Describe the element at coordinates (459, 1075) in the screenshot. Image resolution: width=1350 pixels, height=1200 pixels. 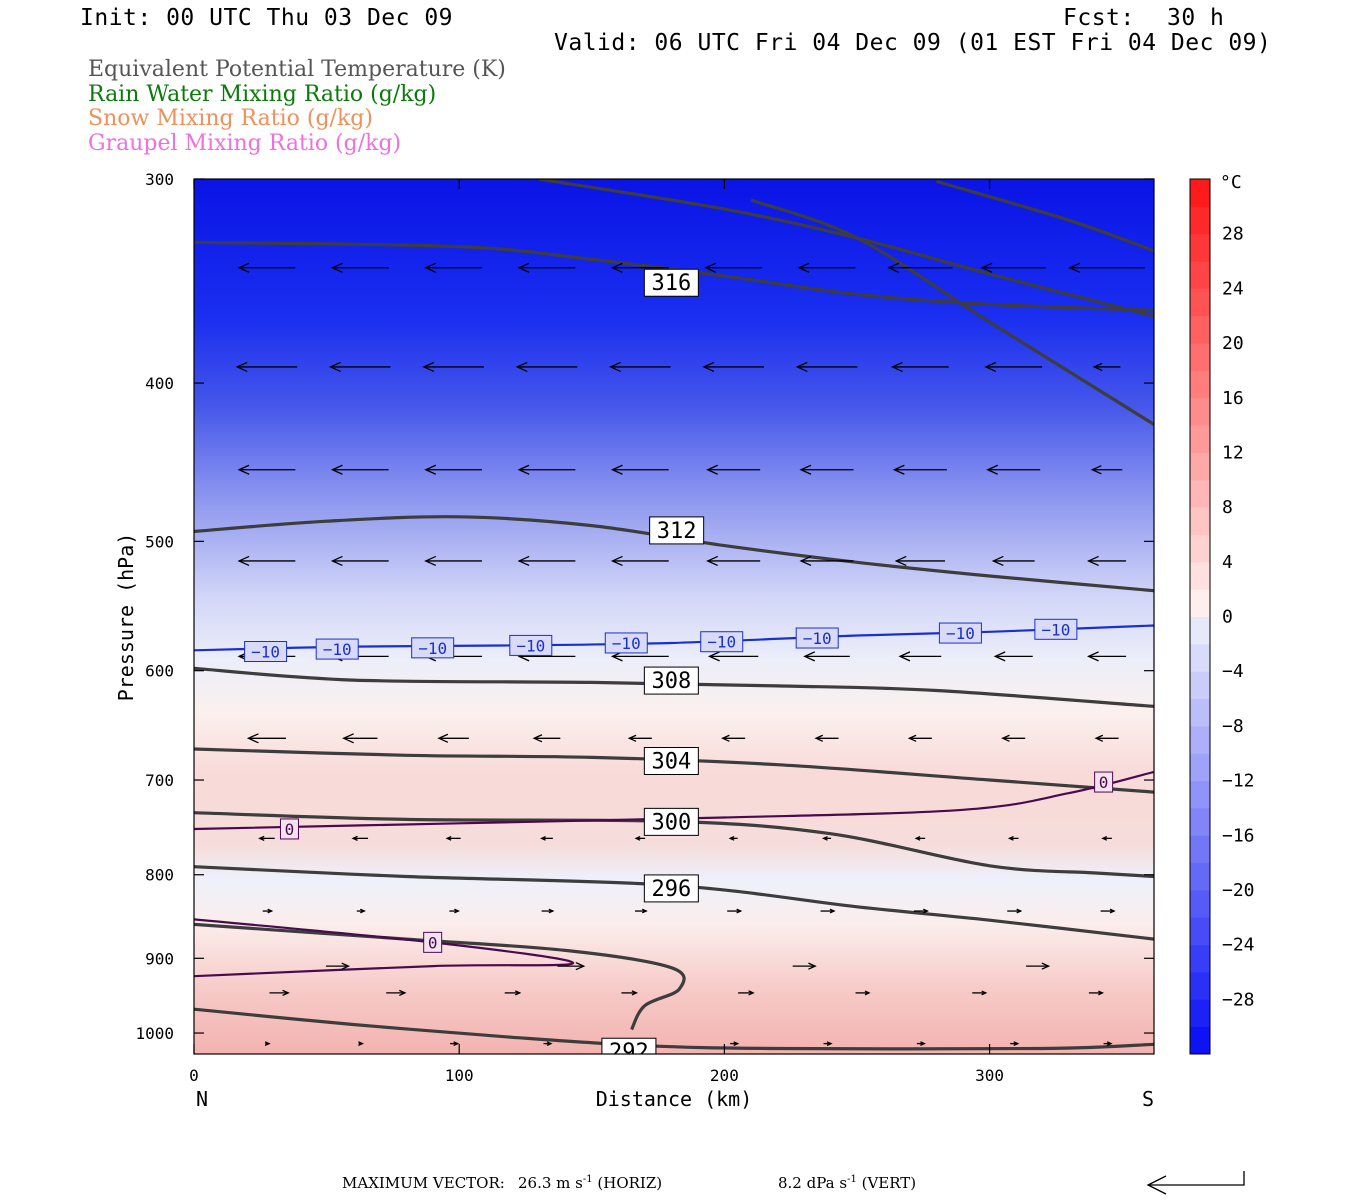
I see `x-tick-label: 100` at that location.